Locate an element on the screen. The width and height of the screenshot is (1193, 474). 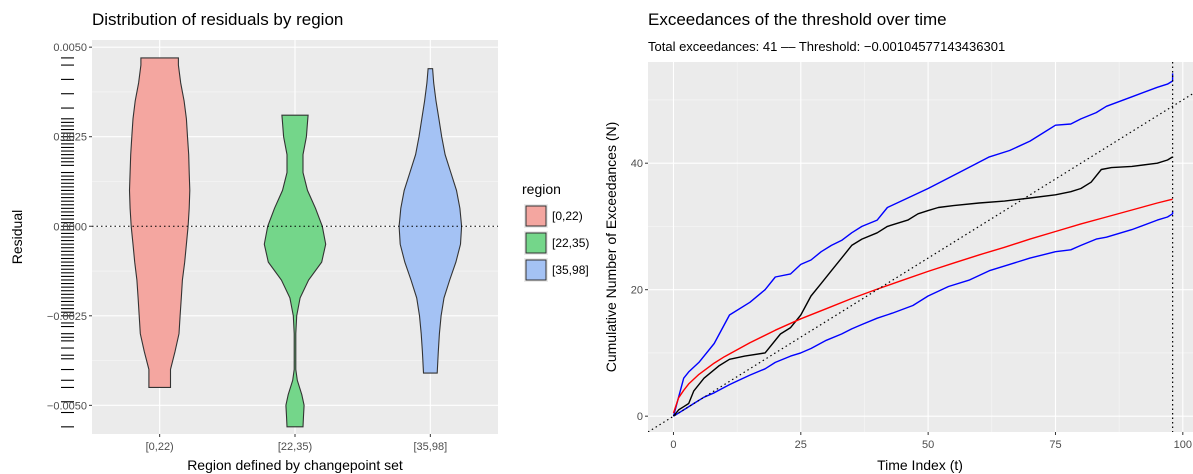
exceedance-x-ticks: 0 25 50 75 100 is located at coordinates (931, 441).